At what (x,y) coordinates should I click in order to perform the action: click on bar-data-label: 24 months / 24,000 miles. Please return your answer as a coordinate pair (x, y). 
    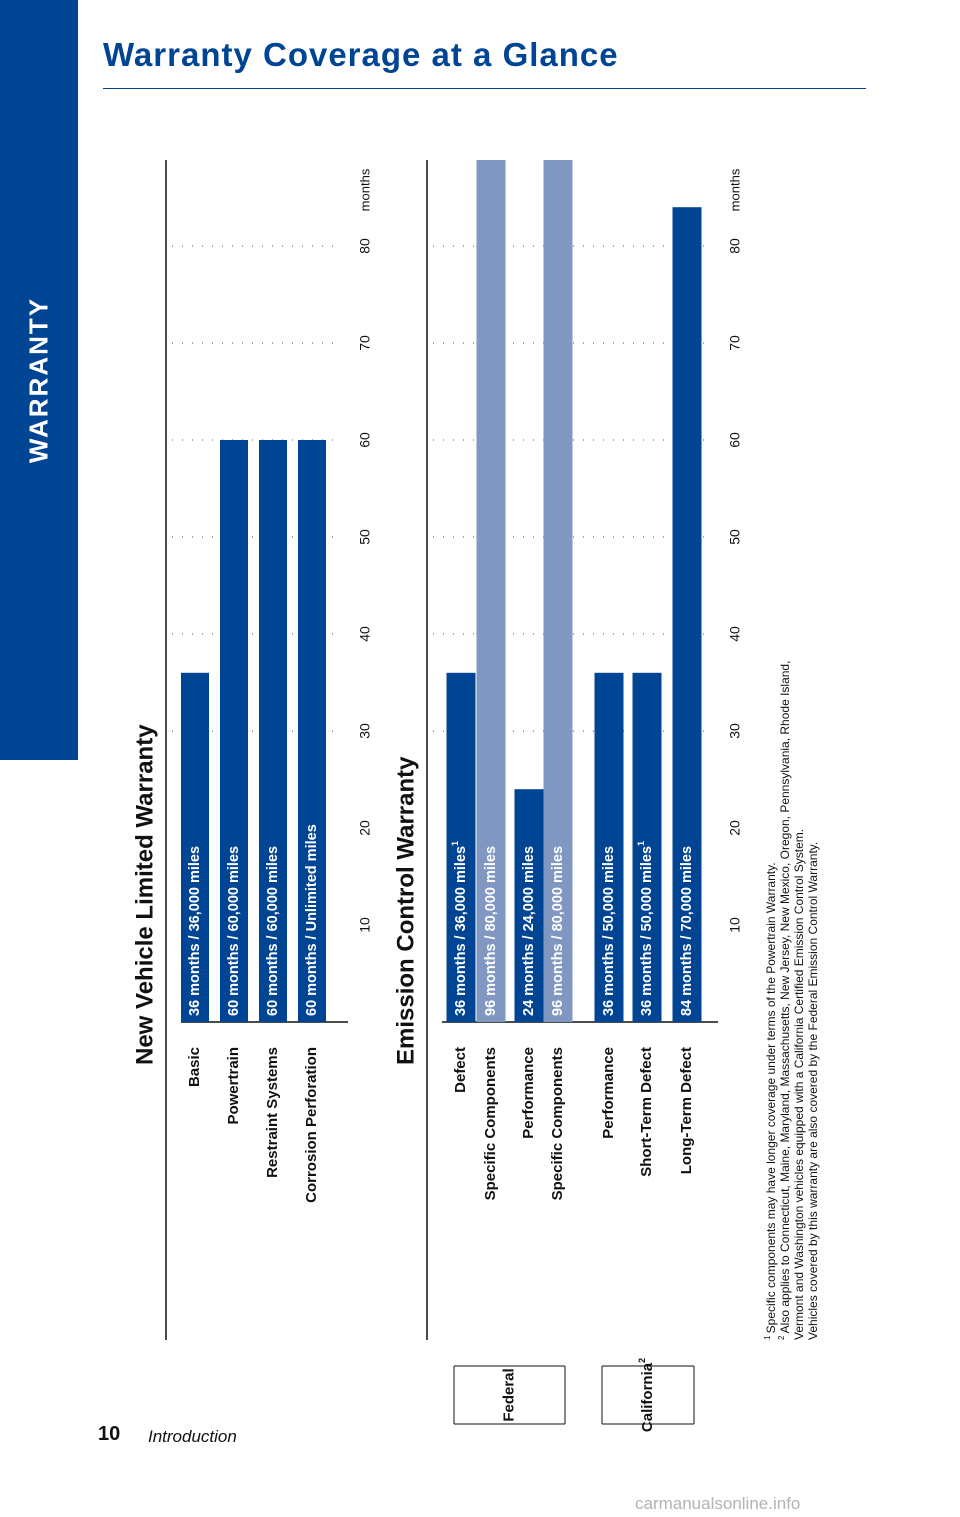
    Looking at the image, I should click on (529, 931).